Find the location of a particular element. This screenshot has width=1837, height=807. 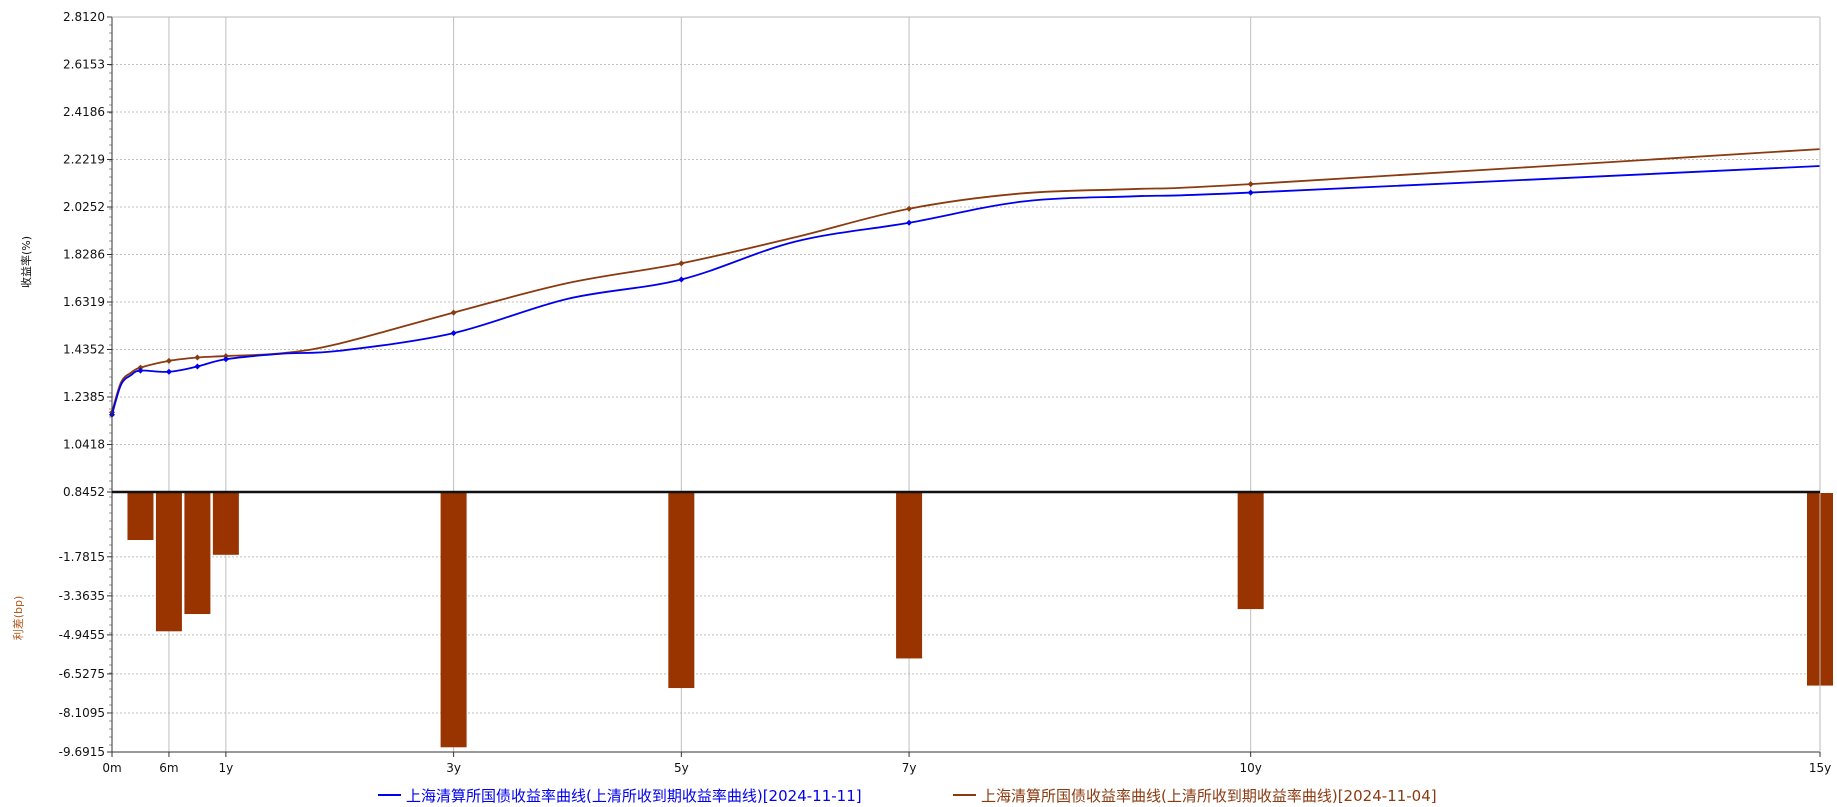

yield-tick-label: 1.0418 is located at coordinates (84, 445).